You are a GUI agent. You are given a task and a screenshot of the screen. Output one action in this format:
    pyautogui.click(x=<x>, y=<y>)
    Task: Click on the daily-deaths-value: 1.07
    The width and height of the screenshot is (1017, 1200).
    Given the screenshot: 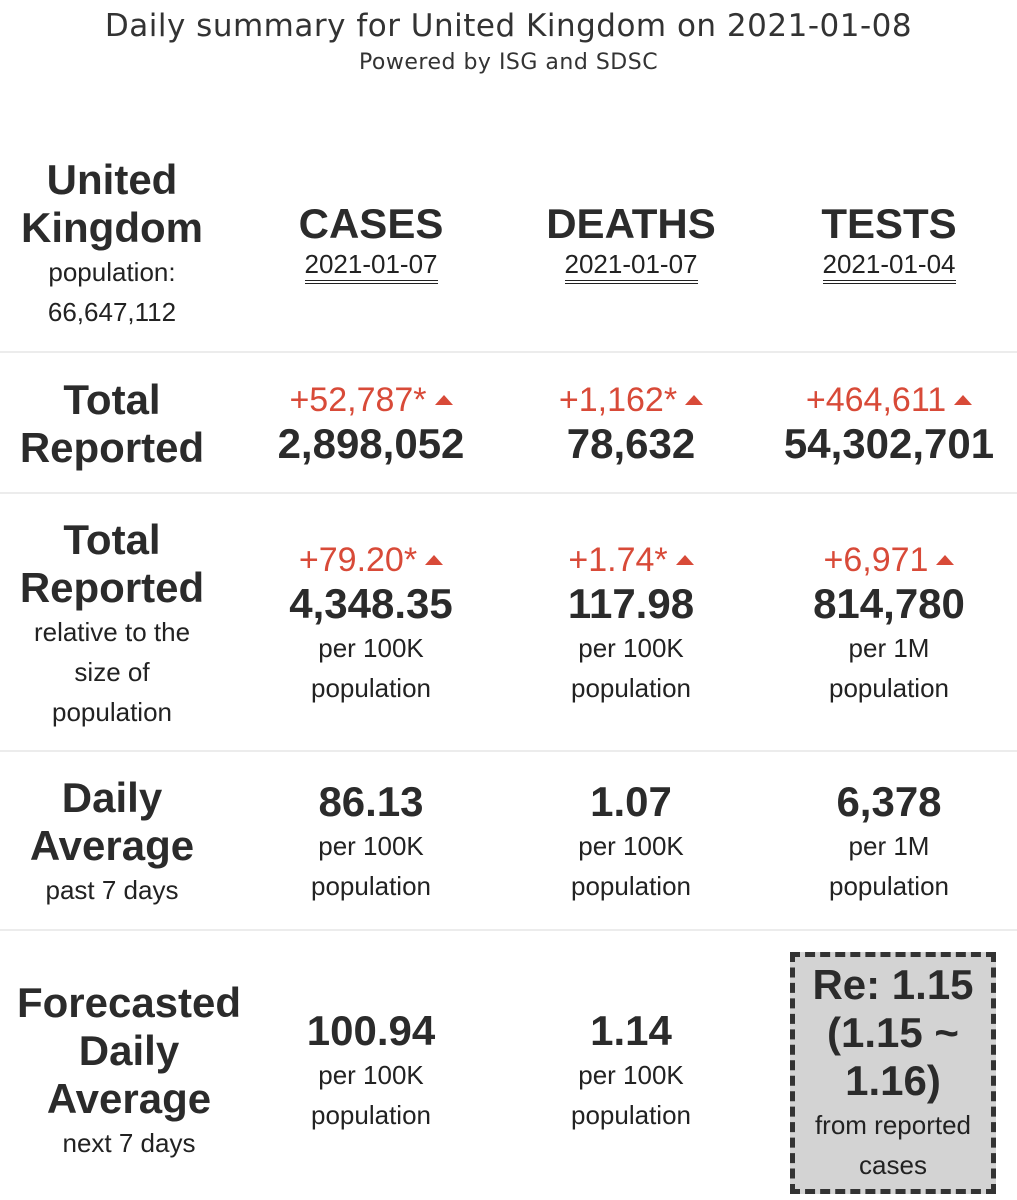 What is the action you would take?
    pyautogui.click(x=631, y=801)
    